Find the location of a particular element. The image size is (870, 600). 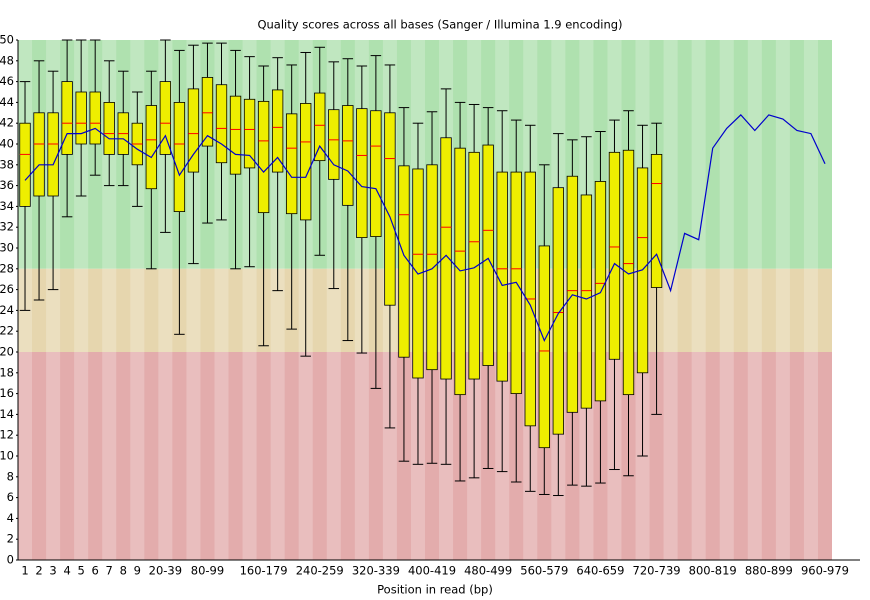

x-tick-label: 80-99 is located at coordinates (207, 571).